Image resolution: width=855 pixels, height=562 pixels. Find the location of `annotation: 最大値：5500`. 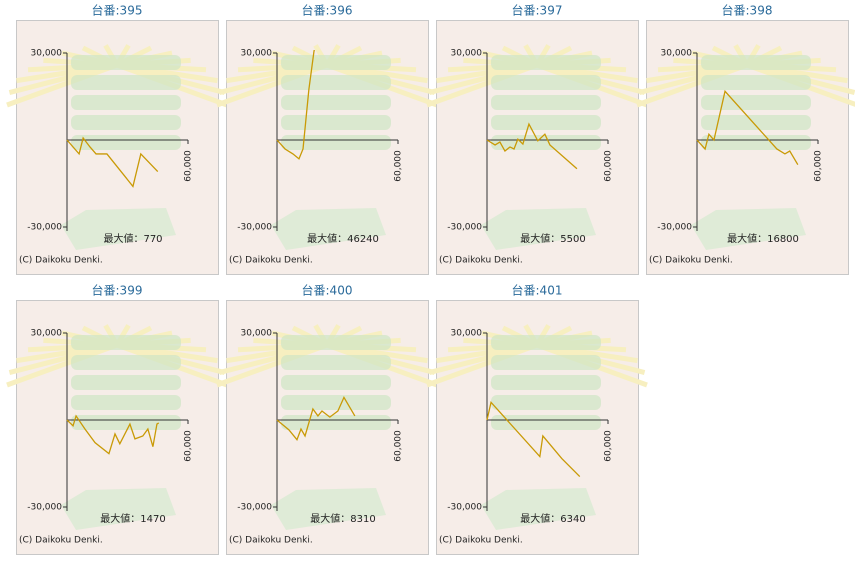

annotation: 最大値：5500 is located at coordinates (552, 238).